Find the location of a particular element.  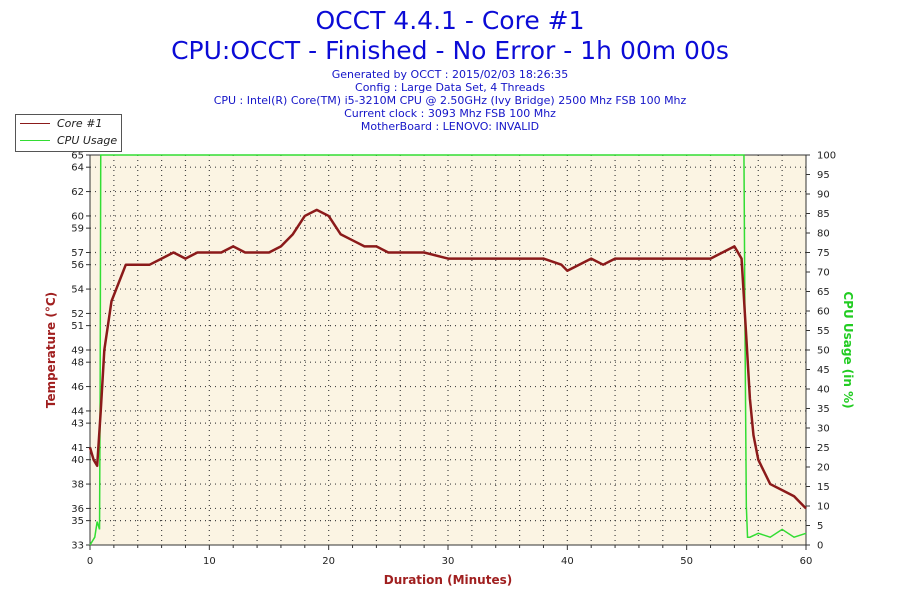

y2-tick-label: 40 is located at coordinates (823, 390).